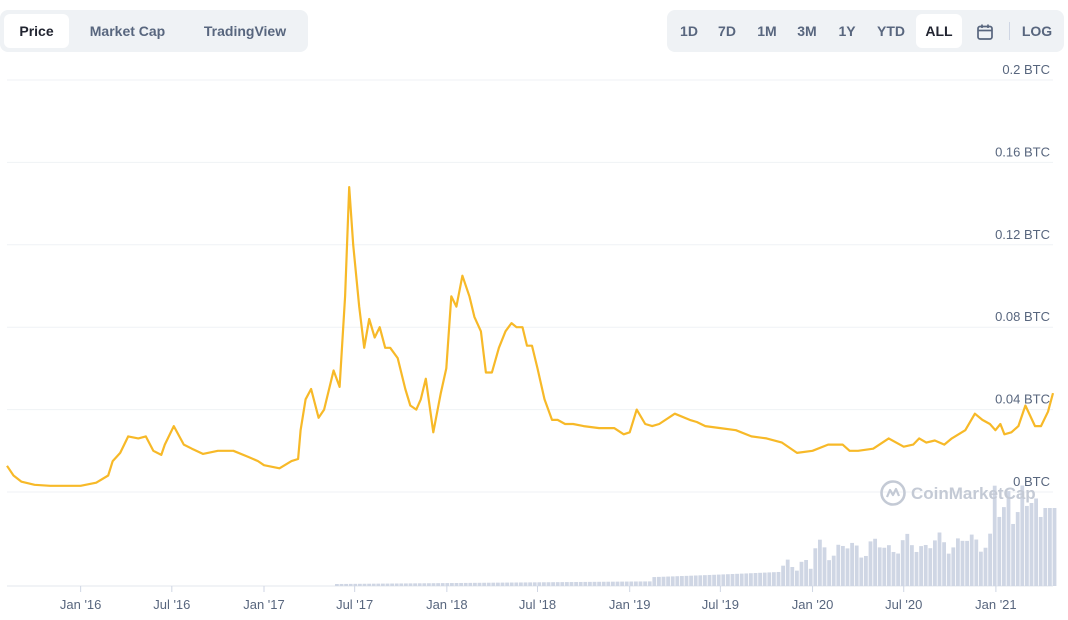 This screenshot has width=1068, height=620. I want to click on chart-type-tabs: Price Market Cap TradingView, so click(154, 31).